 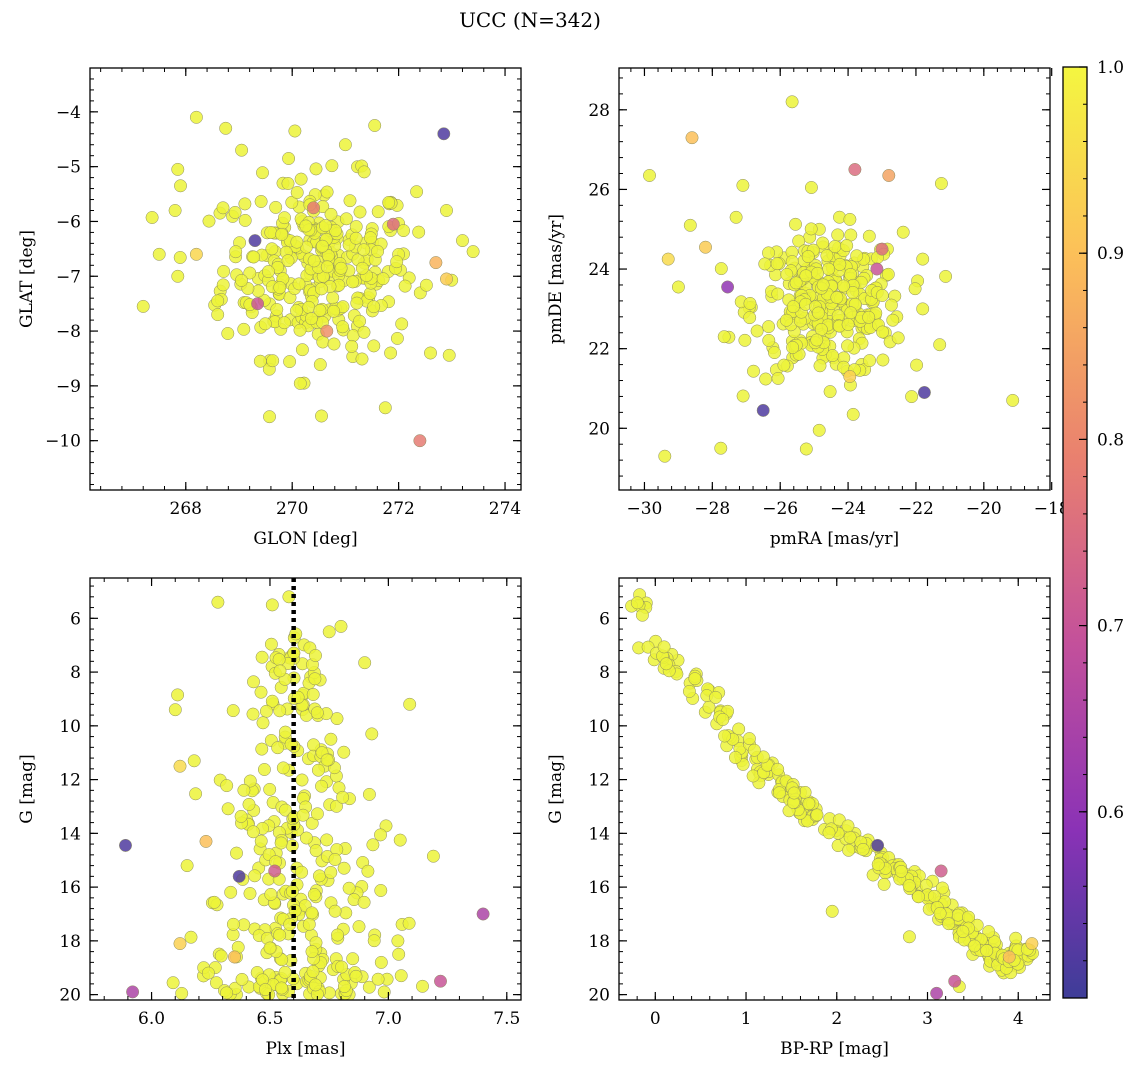 I want to click on colorbar-tick-label: 0.8, so click(x=1110, y=440).